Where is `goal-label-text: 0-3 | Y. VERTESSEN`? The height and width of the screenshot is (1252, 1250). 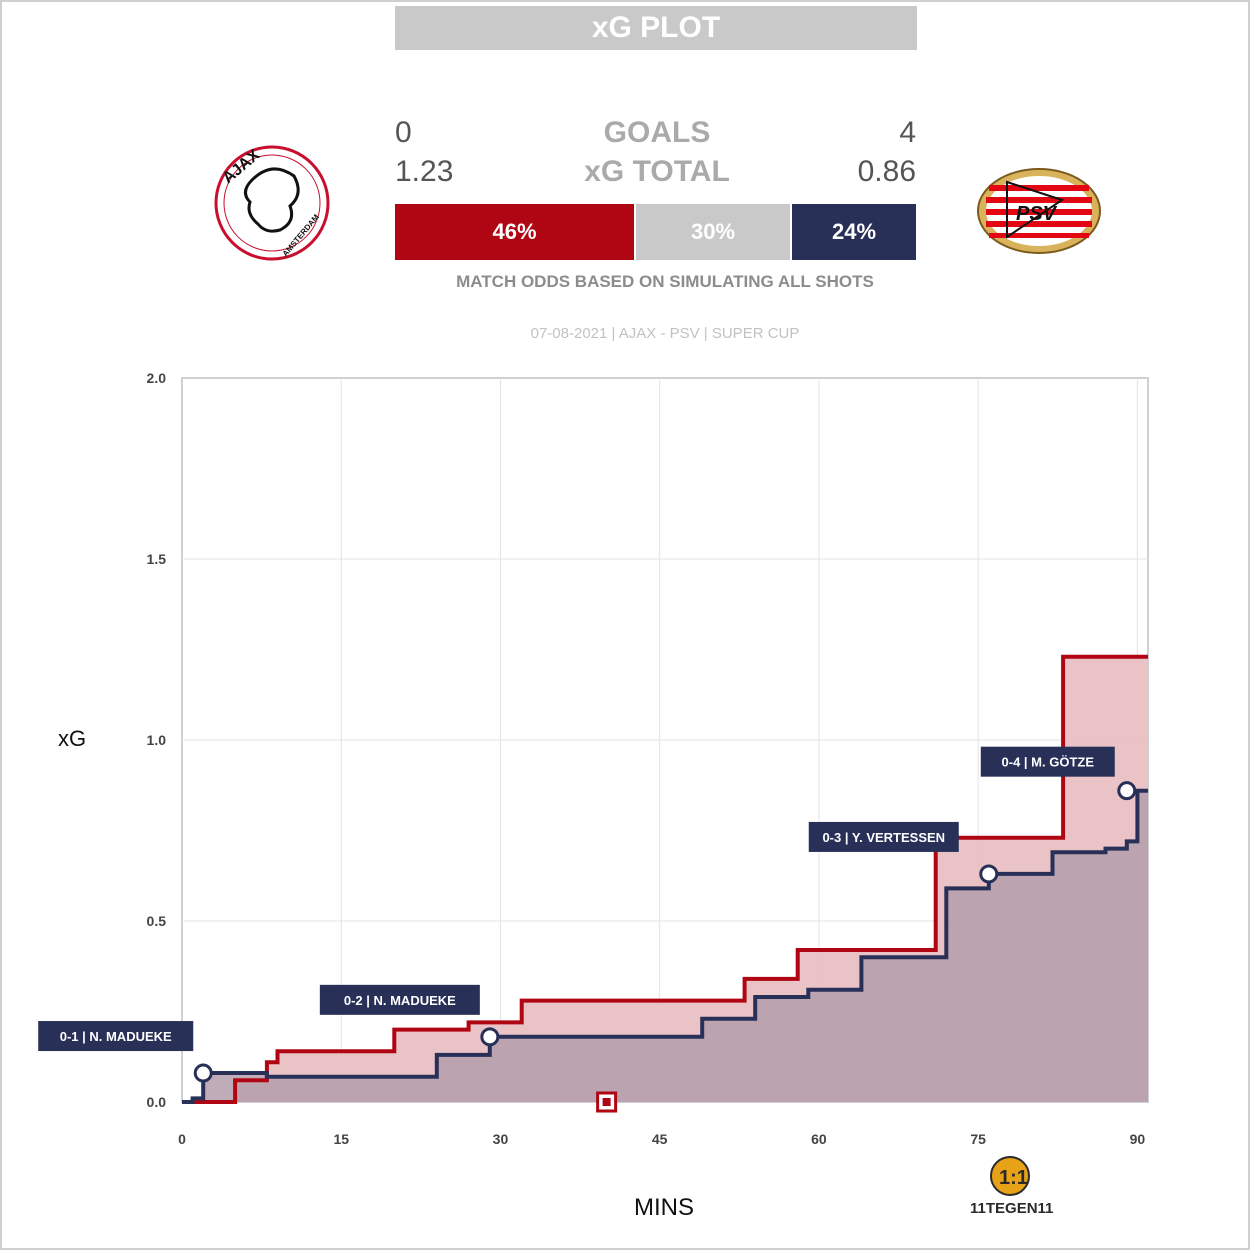 goal-label-text: 0-3 | Y. VERTESSEN is located at coordinates (883, 837).